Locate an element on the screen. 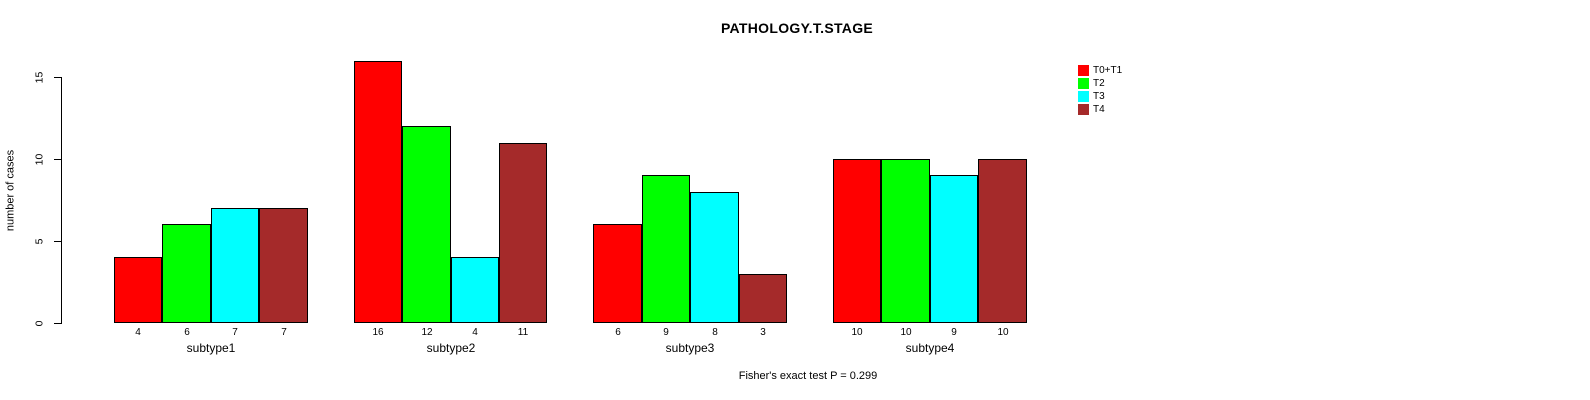 The width and height of the screenshot is (1590, 400). legend-label: T3 is located at coordinates (1099, 96).